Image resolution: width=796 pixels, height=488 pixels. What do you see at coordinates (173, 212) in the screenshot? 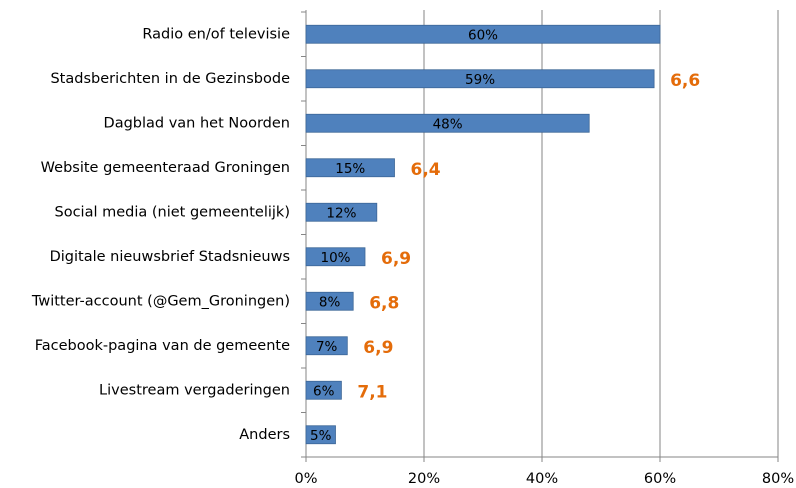
I see `y-tick-label: Social media (niet gemeentelijk)` at bounding box center [173, 212].